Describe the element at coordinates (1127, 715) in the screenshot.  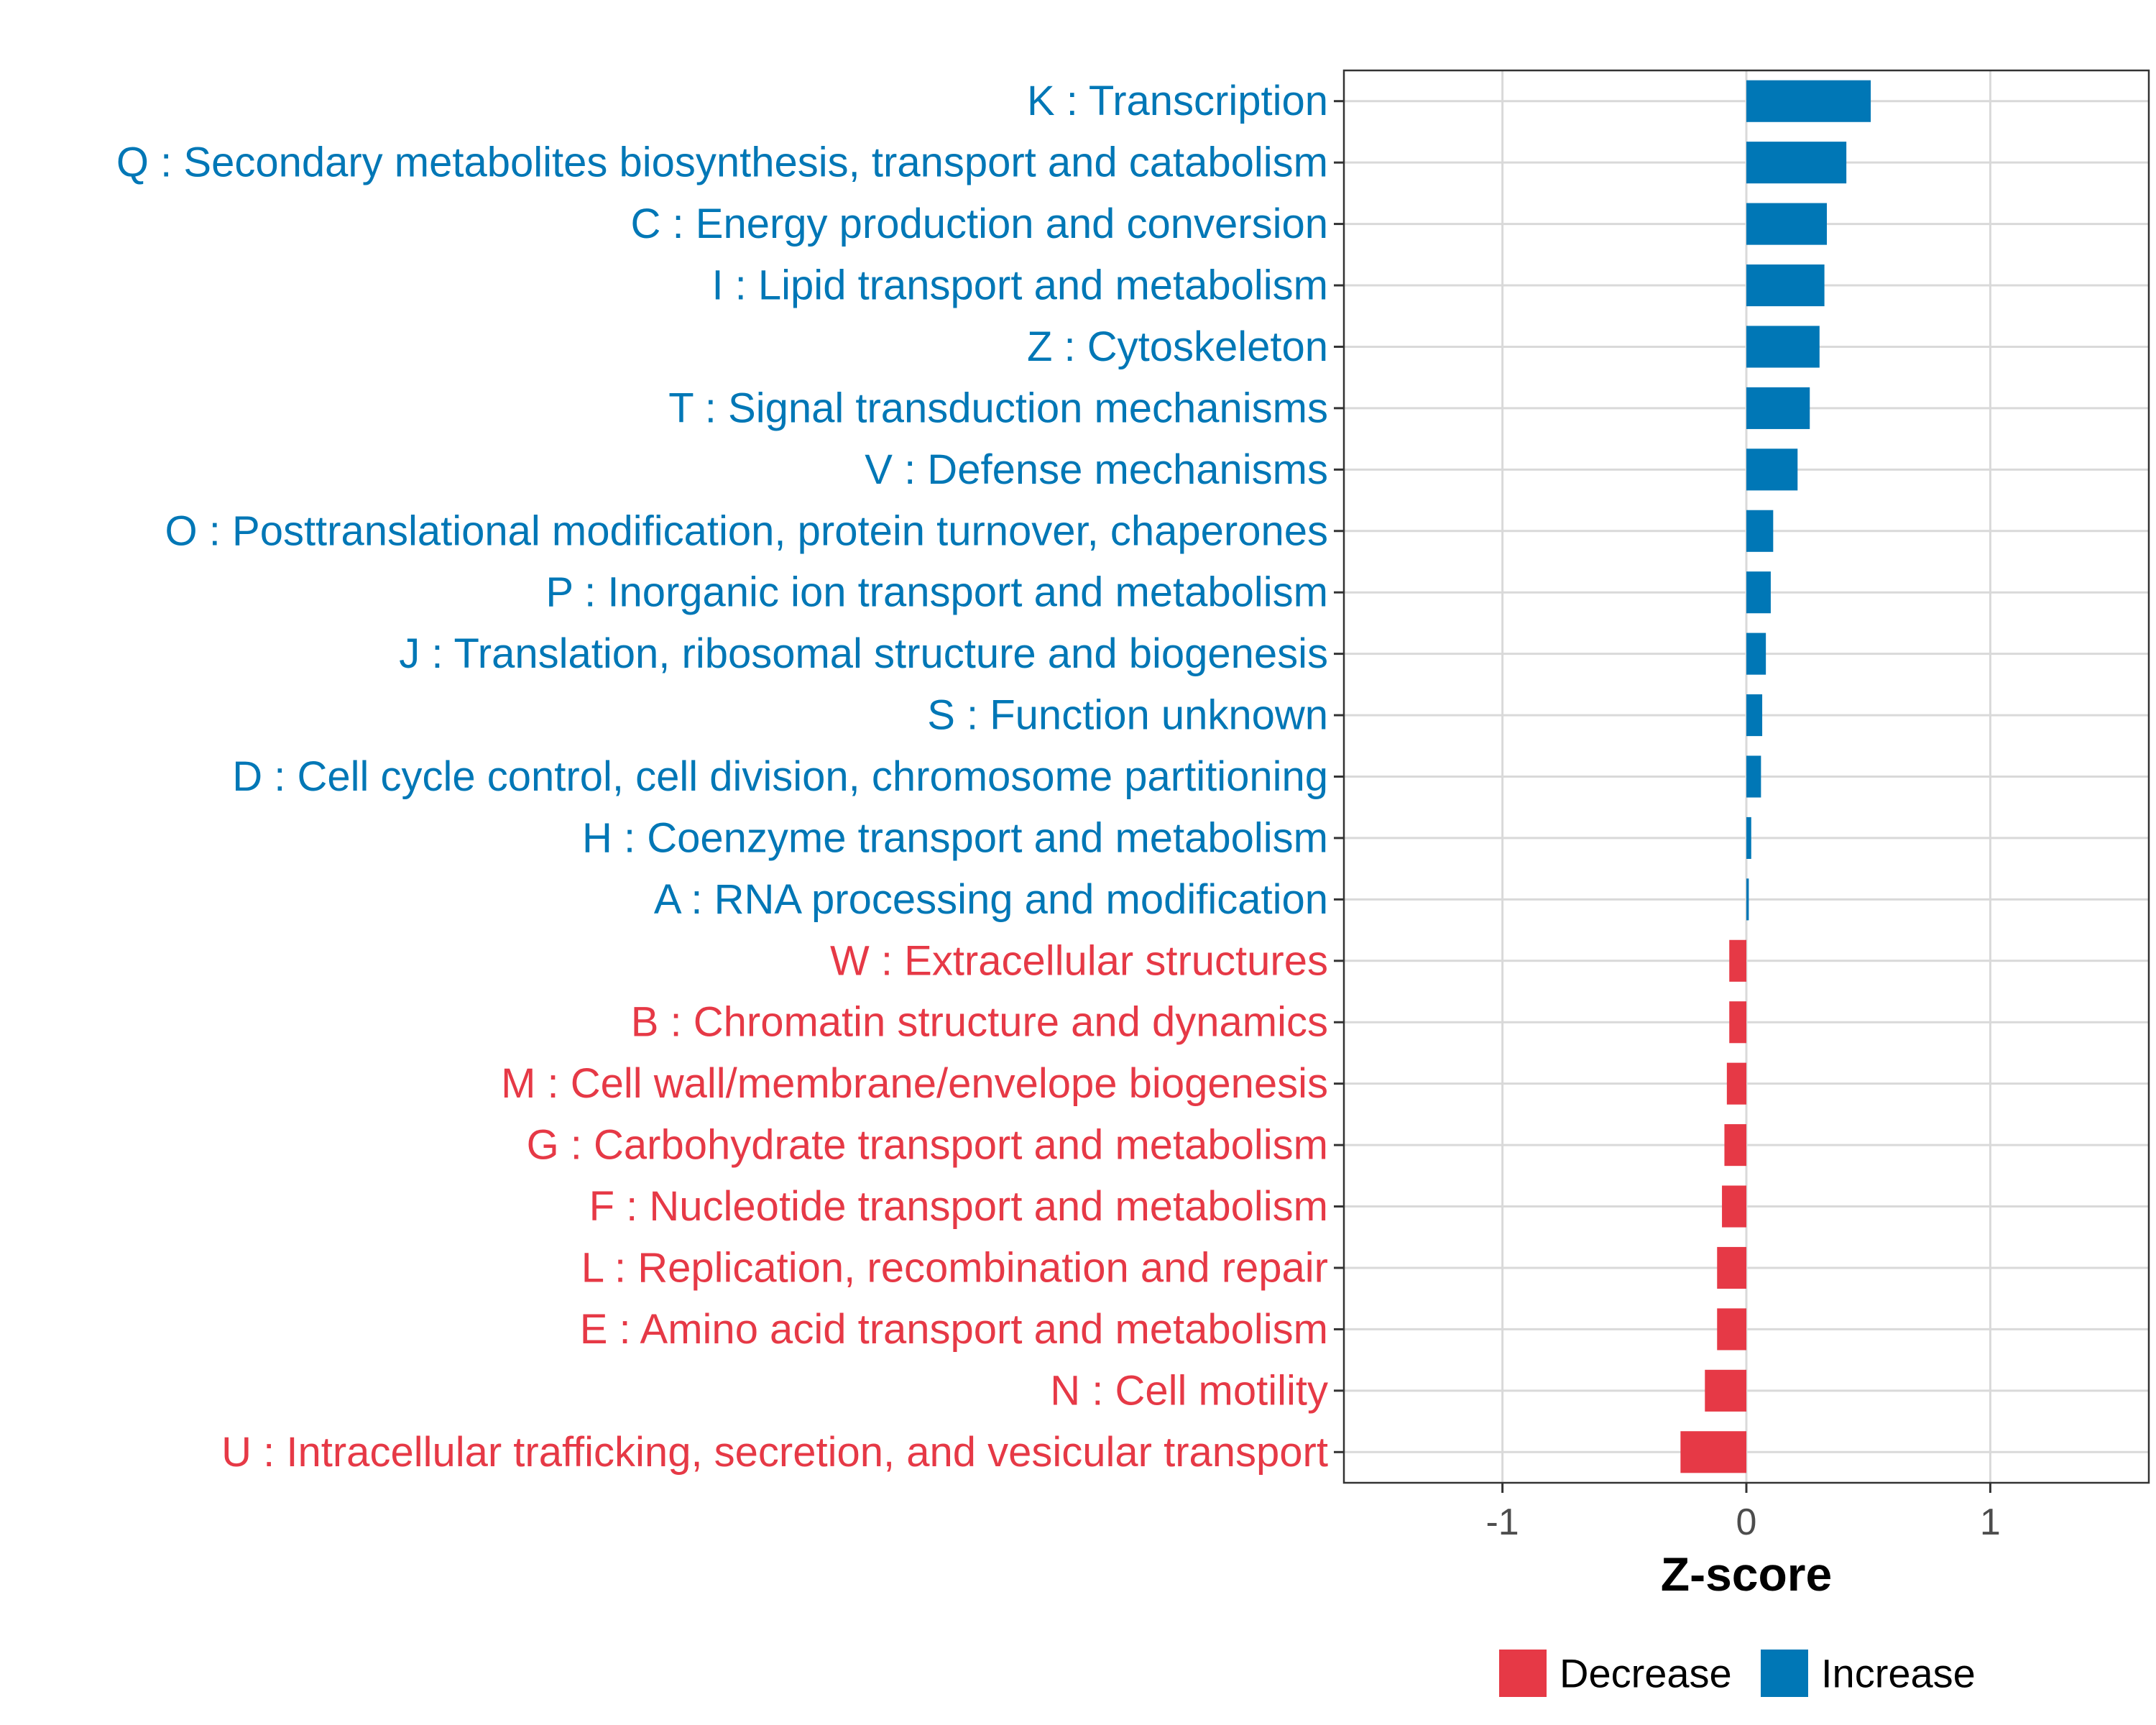
I see `category-label: S : Function unknown` at that location.